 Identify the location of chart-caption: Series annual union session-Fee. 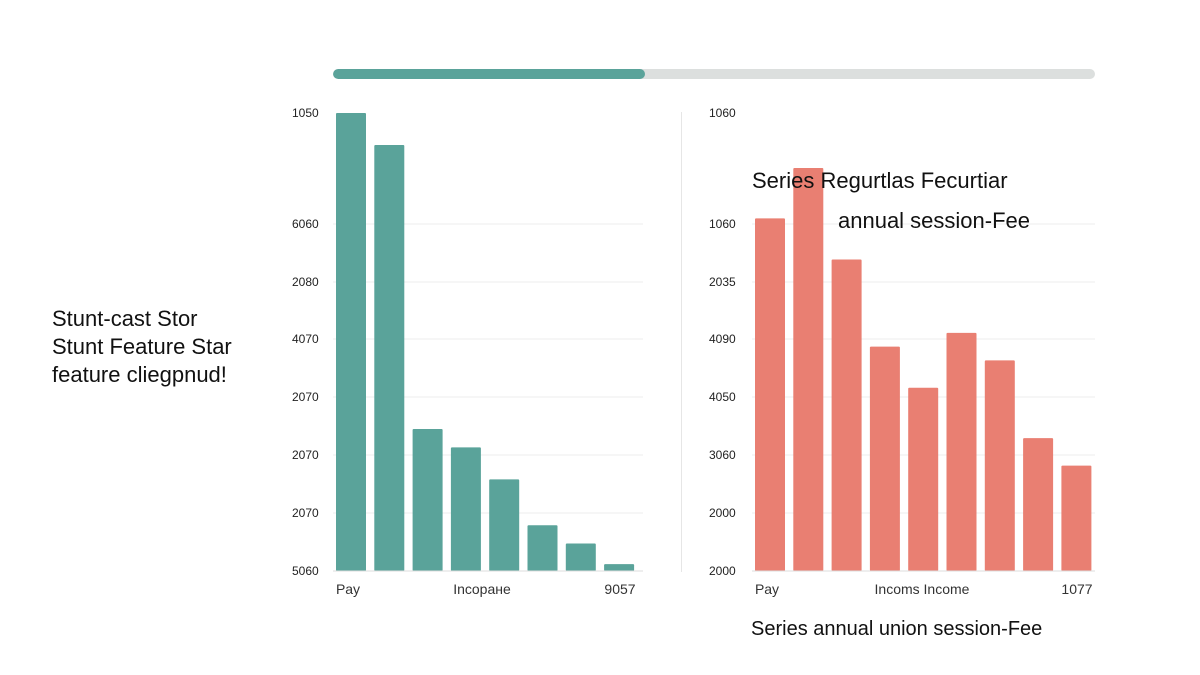
(897, 629).